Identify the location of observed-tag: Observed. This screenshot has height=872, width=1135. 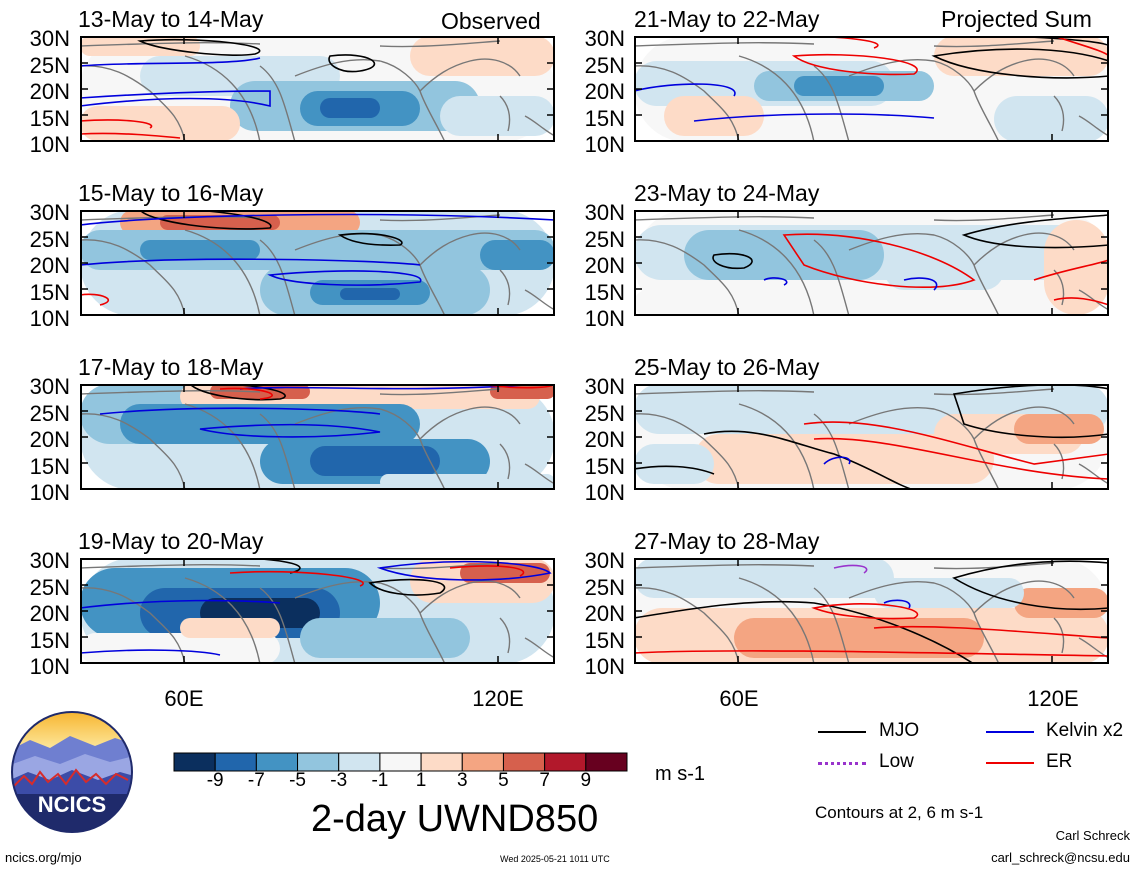
(491, 21).